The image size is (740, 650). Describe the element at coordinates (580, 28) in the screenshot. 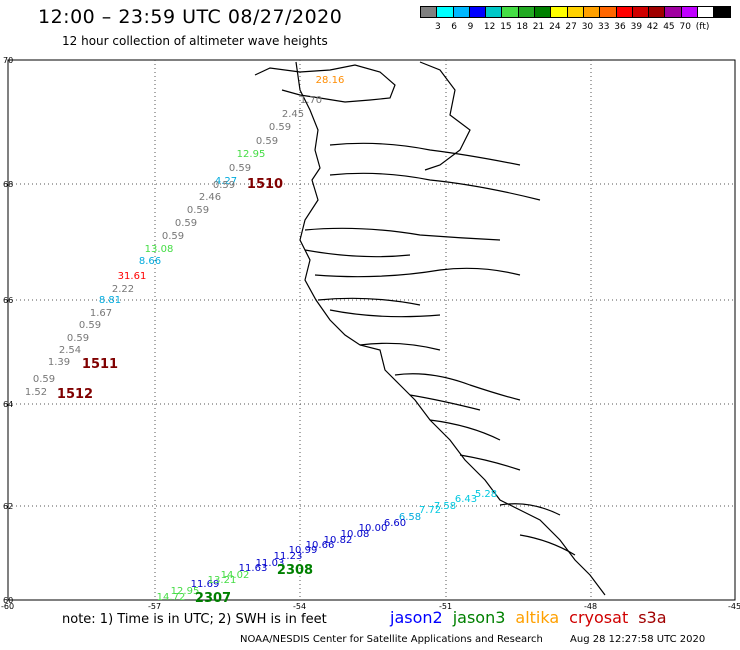

I see `colorbar-labels: 3 6 9 12 15 18 21 24 27 30 33 36 39 42 45 70 (ft)` at that location.